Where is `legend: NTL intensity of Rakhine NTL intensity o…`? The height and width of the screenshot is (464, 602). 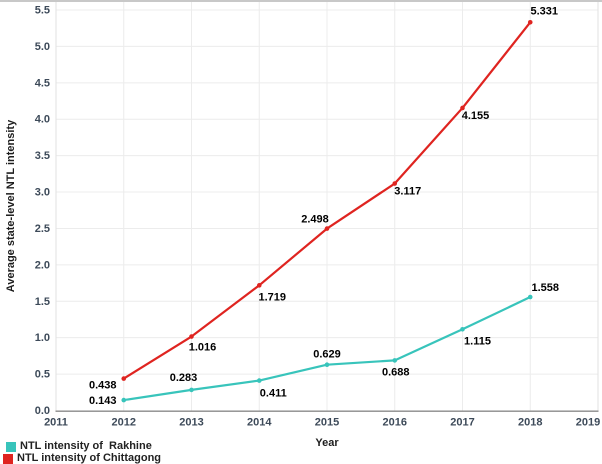 legend: NTL intensity of Rakhine NTL intensity o… is located at coordinates (82, 452).